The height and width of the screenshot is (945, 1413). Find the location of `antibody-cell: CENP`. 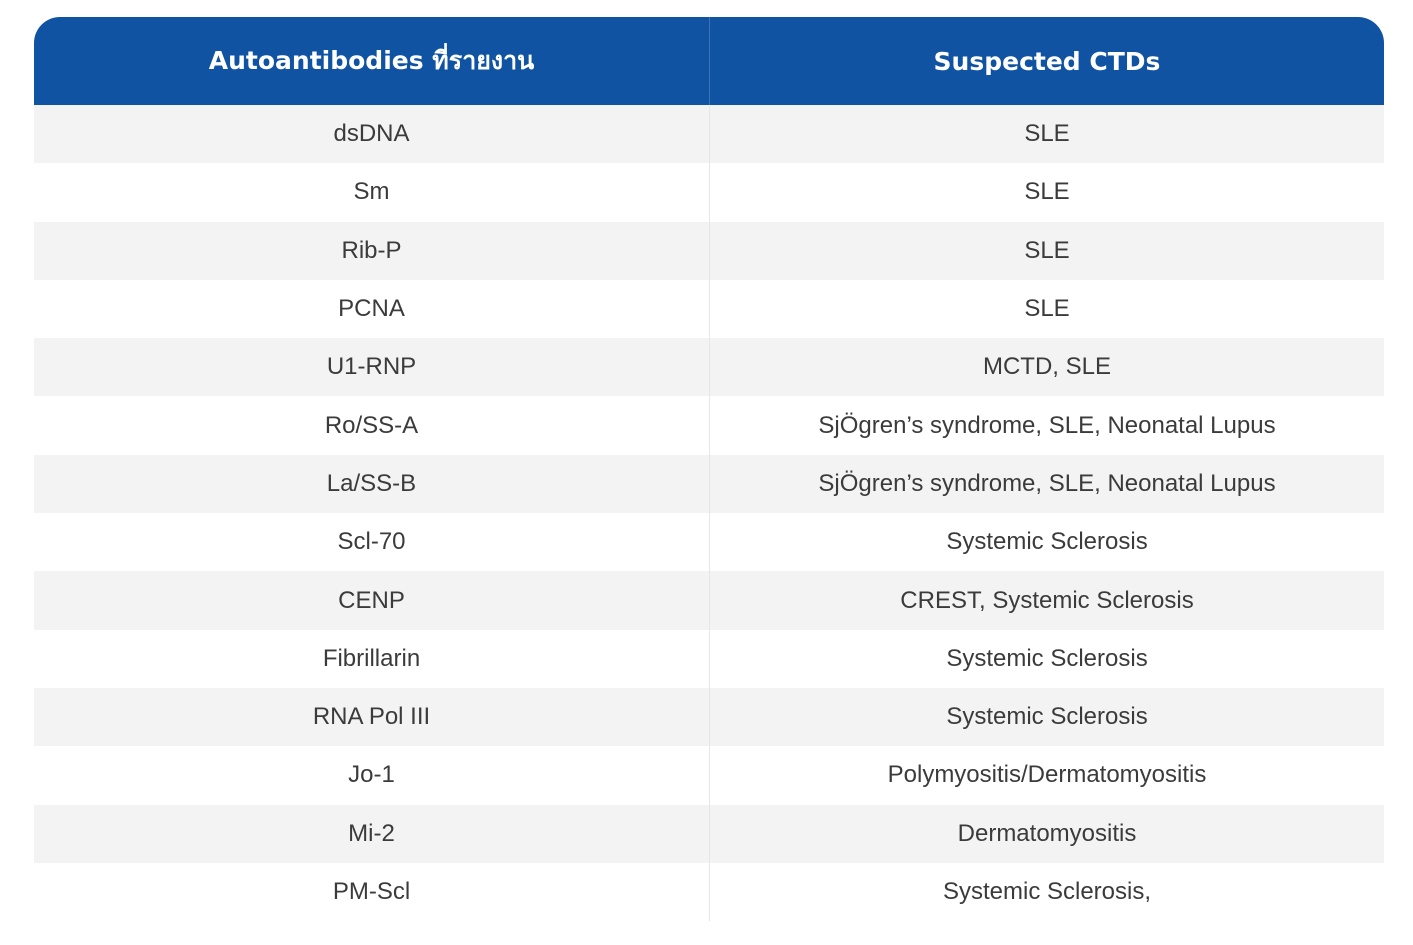

antibody-cell: CENP is located at coordinates (372, 600).